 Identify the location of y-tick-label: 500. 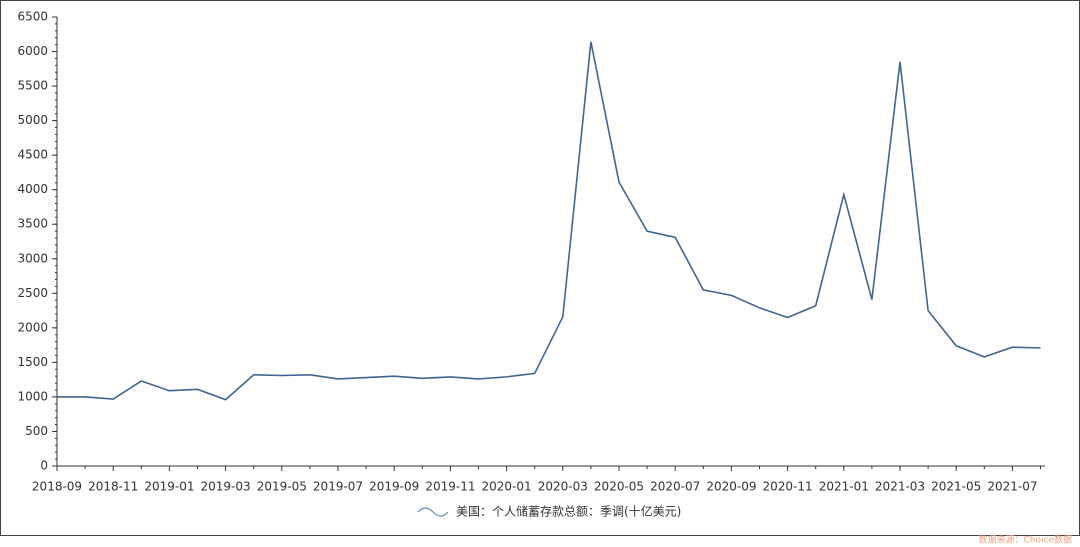
(36, 431).